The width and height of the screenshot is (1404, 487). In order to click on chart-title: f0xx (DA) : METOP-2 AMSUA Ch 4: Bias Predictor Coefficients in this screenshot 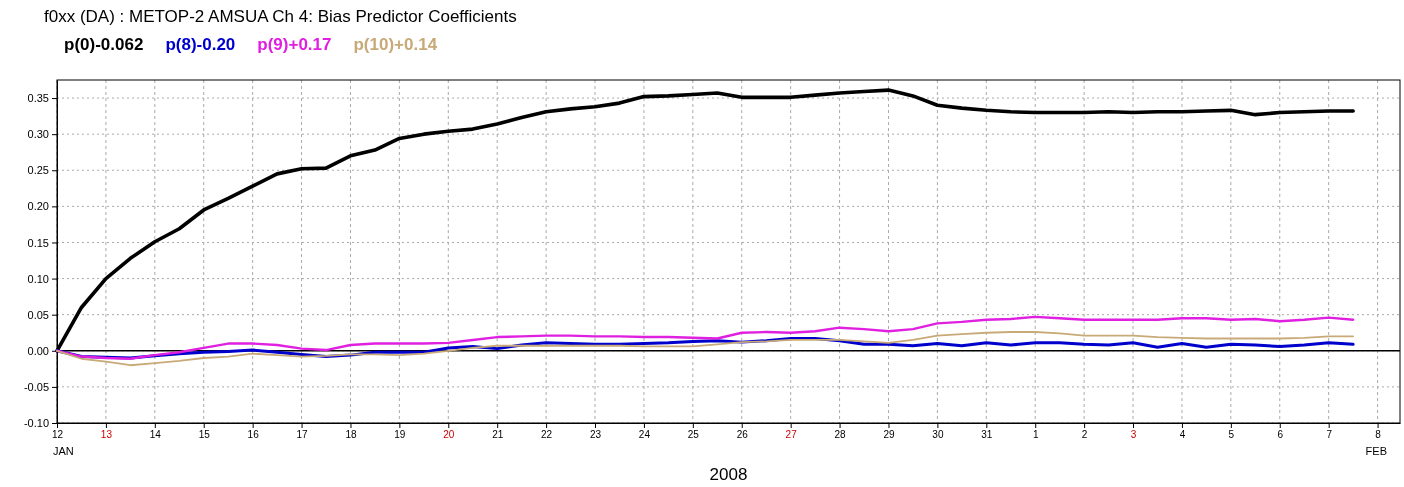, I will do `click(280, 16)`.